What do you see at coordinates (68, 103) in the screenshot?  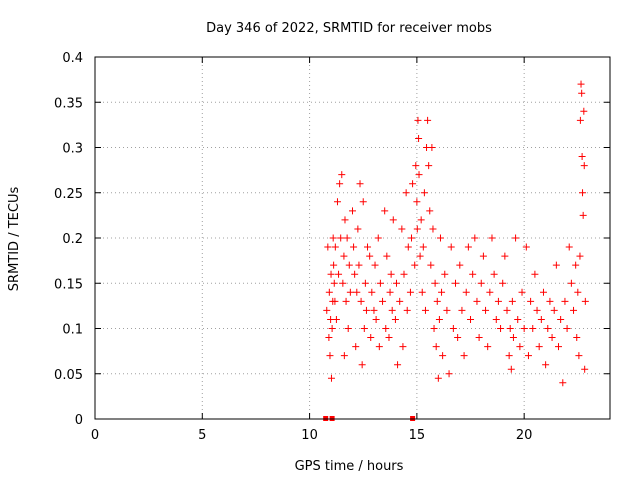 I see `y-tick-label: 0.35` at bounding box center [68, 103].